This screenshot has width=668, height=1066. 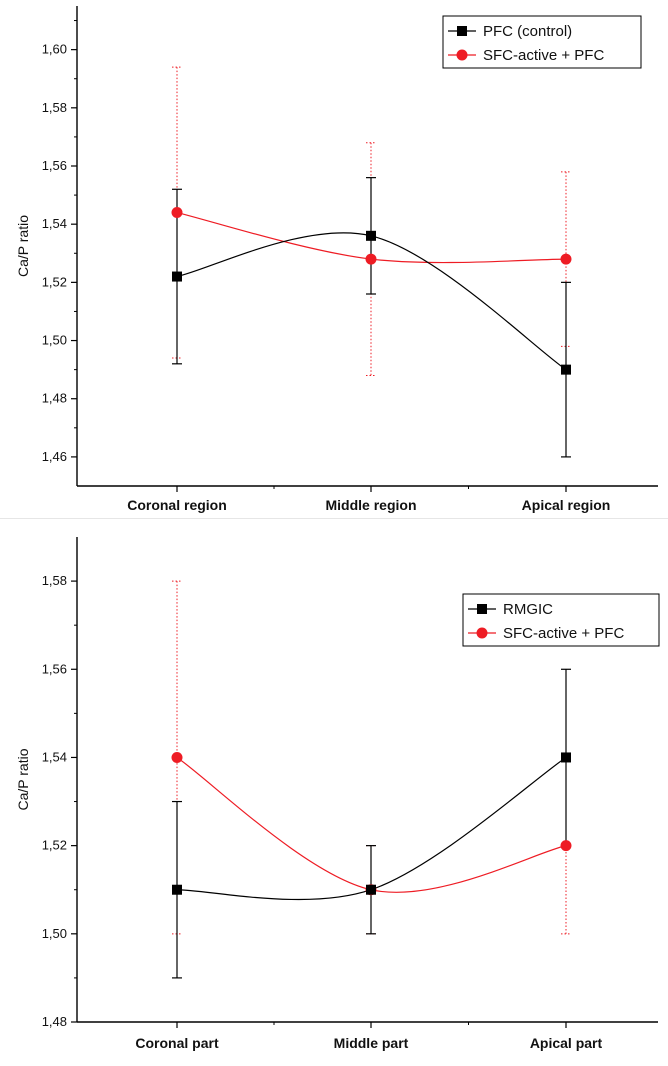 I want to click on y-tick-label: 1,46, so click(x=54, y=456).